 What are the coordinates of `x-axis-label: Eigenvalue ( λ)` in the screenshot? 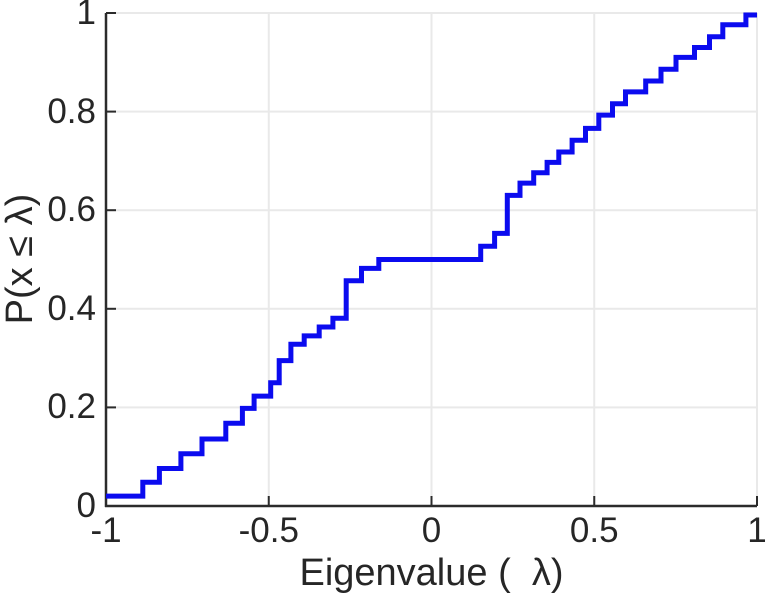 It's located at (431, 573).